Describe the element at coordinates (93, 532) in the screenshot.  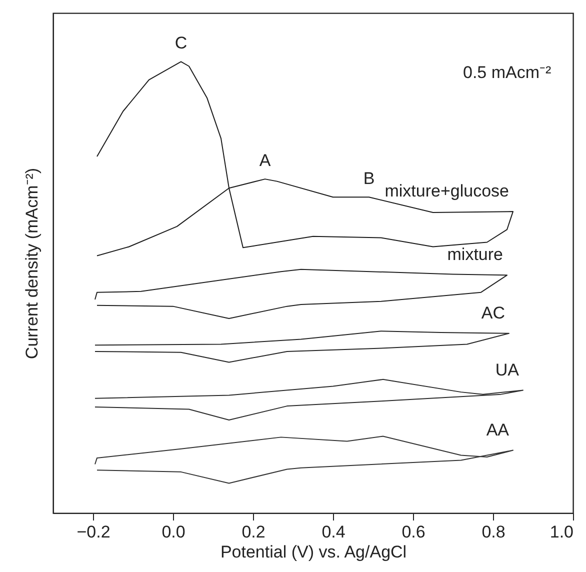
I see `x-tick-label: −0.2` at that location.